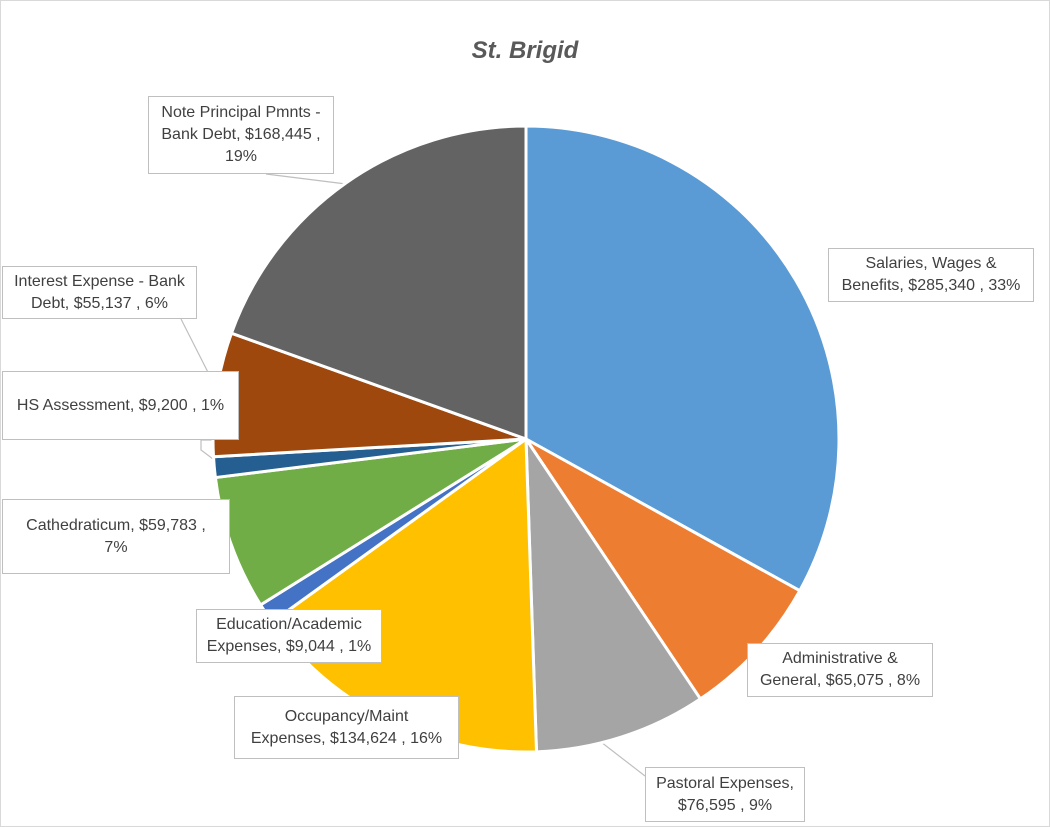 This screenshot has width=1050, height=827. Describe the element at coordinates (289, 624) in the screenshot. I see `data-label-line: Education/Academic` at that location.